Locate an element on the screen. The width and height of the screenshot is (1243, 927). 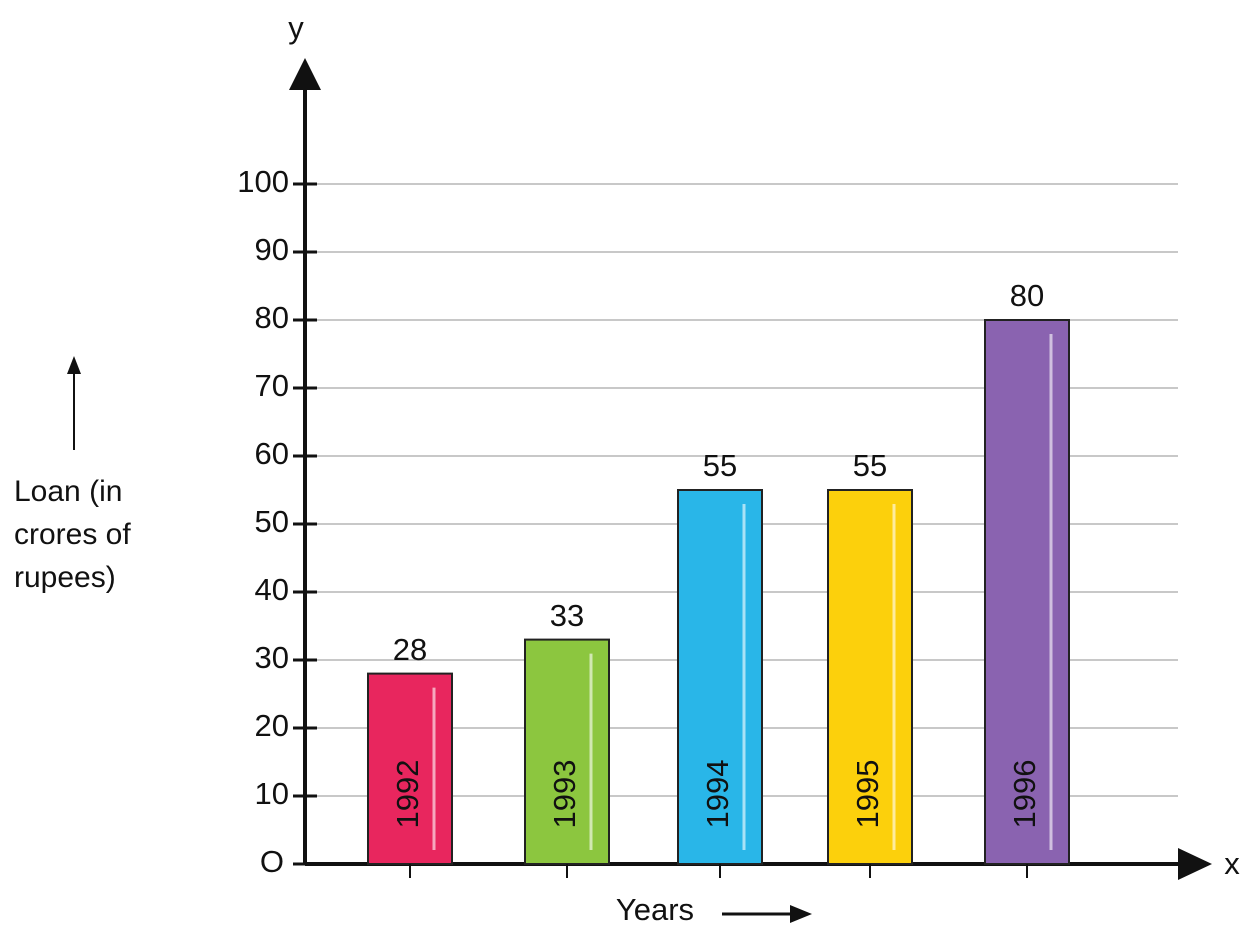
y-axis-label: Loan (in crores of rupees) is located at coordinates (72, 534).